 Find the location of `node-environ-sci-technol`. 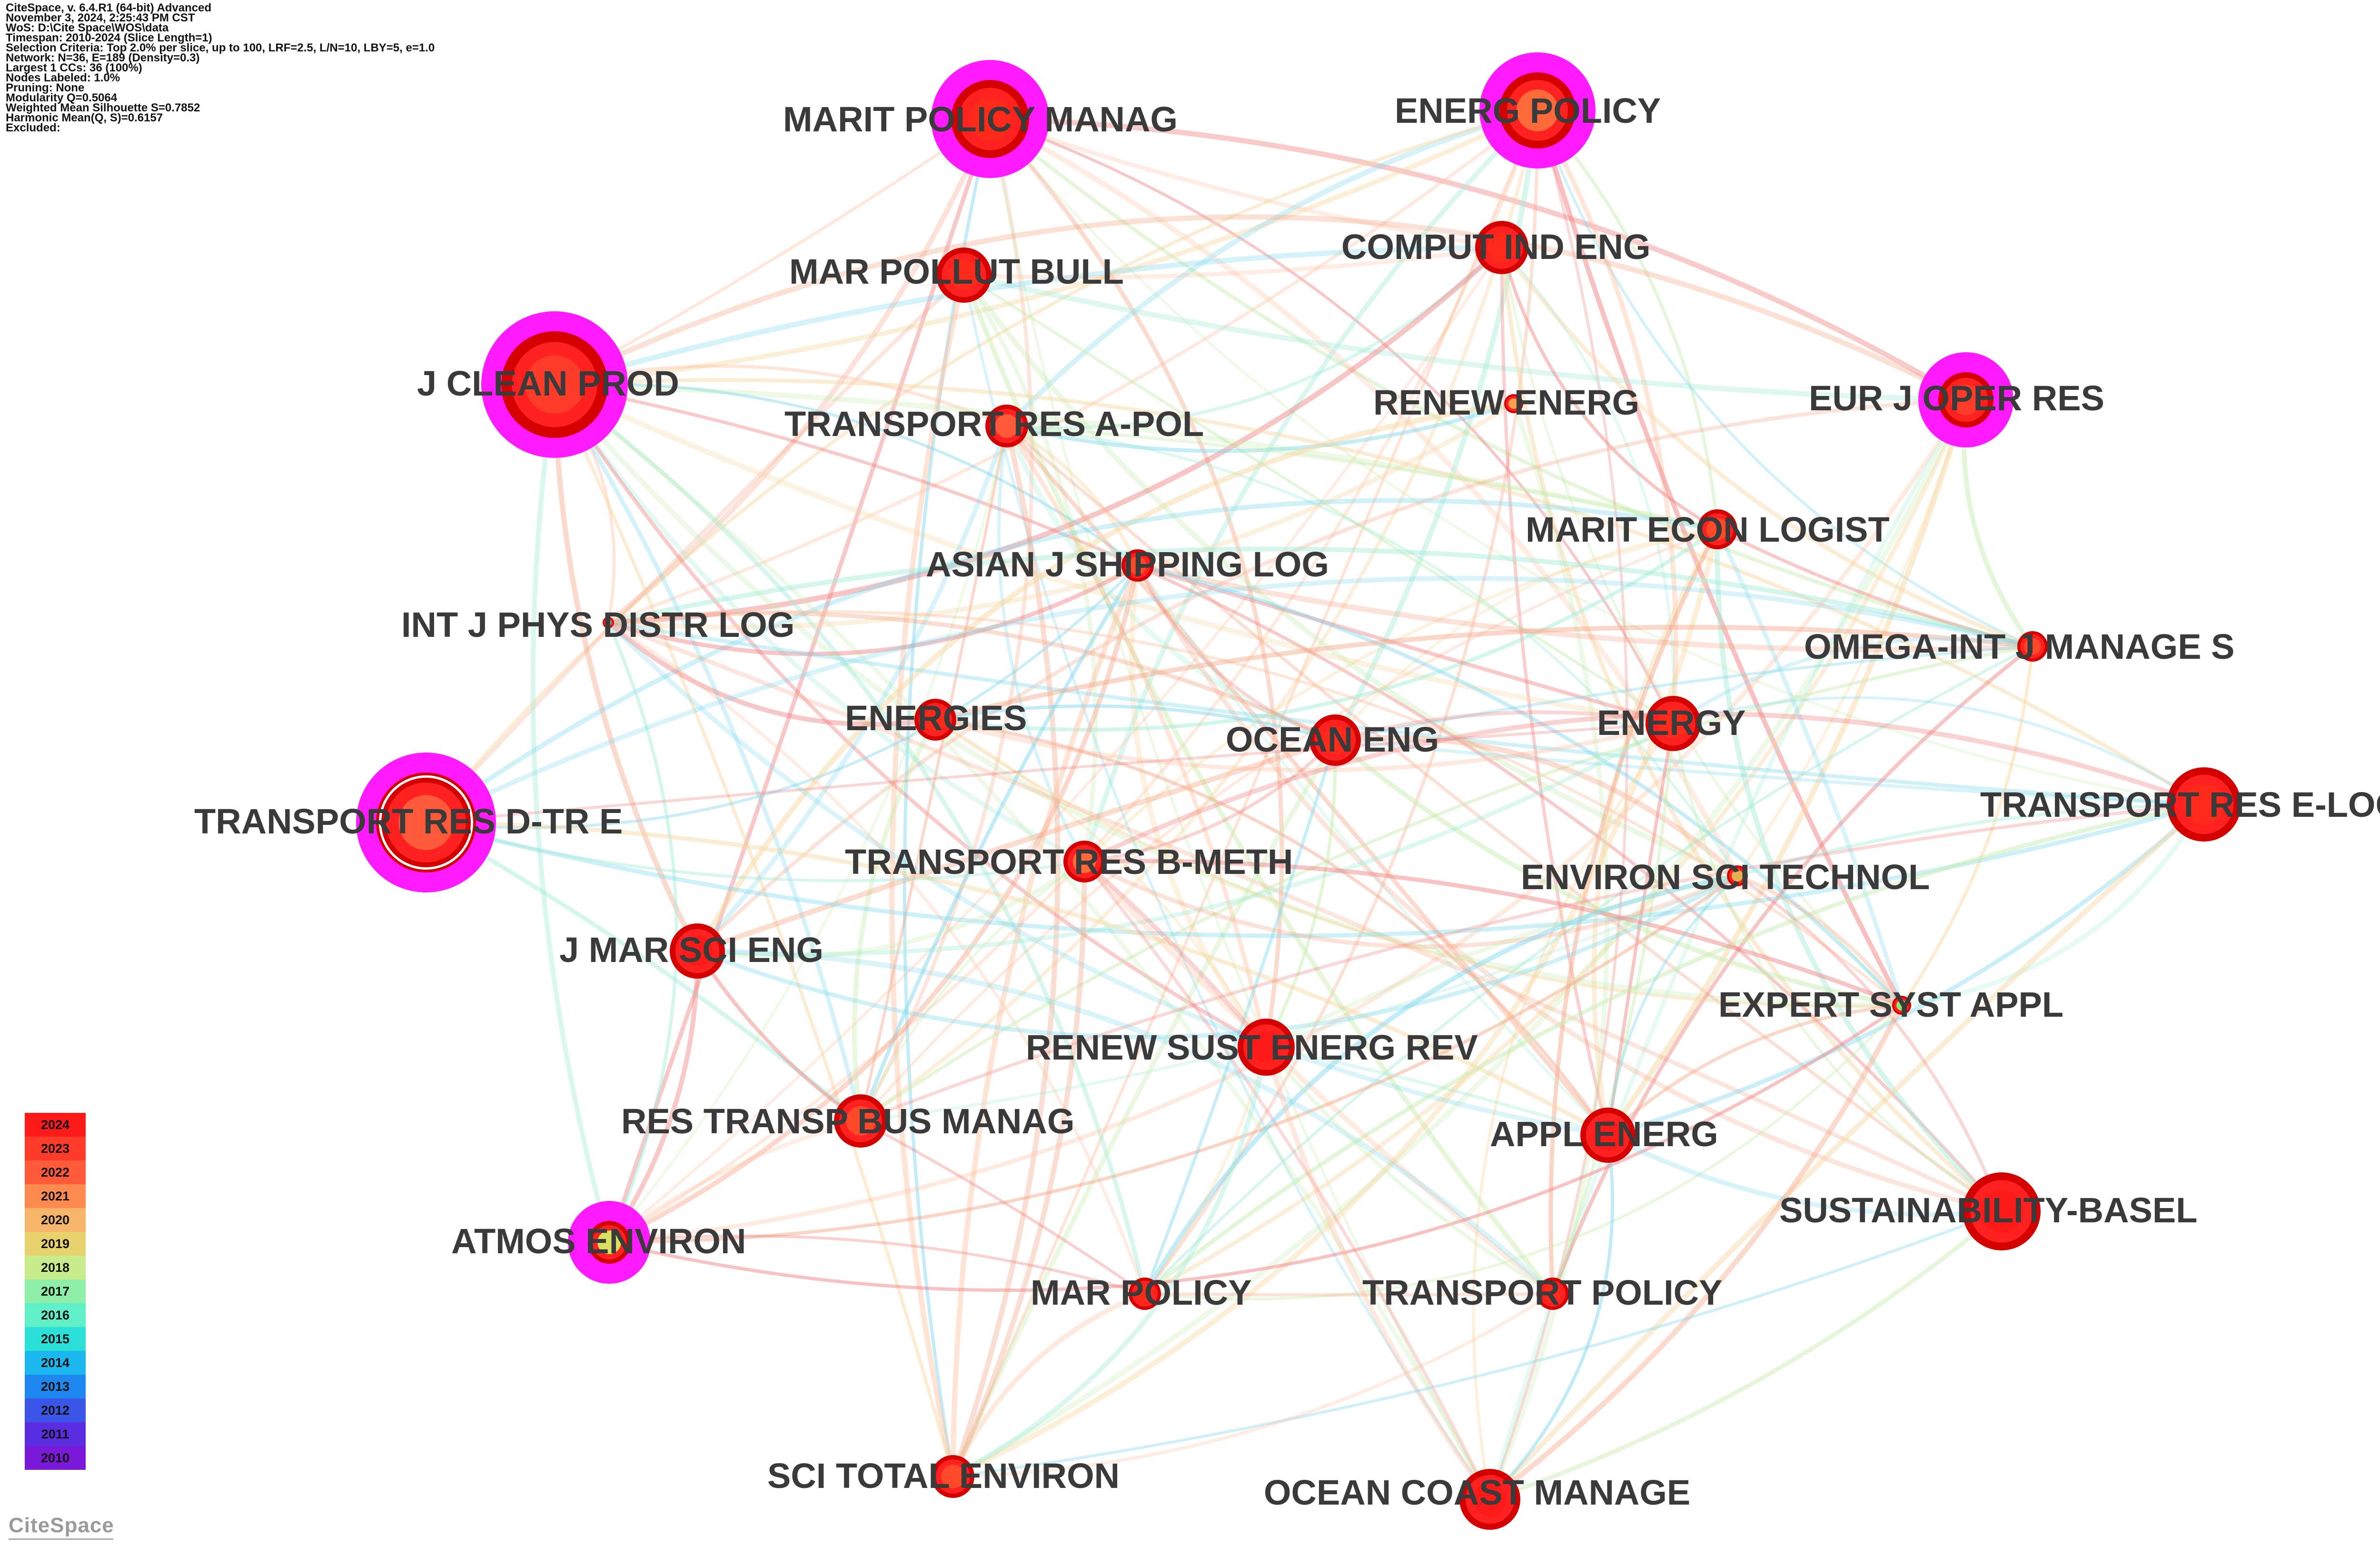

node-environ-sci-technol is located at coordinates (1737, 875).